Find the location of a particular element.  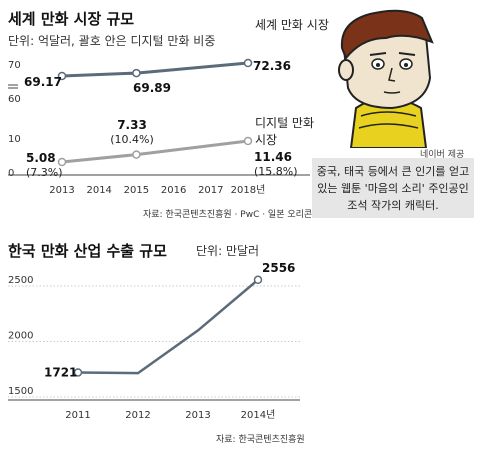

world-chart-source: 자료: 한국콘텐츠진흥원 · PwC · 일본 오리콘 is located at coordinates (228, 215).